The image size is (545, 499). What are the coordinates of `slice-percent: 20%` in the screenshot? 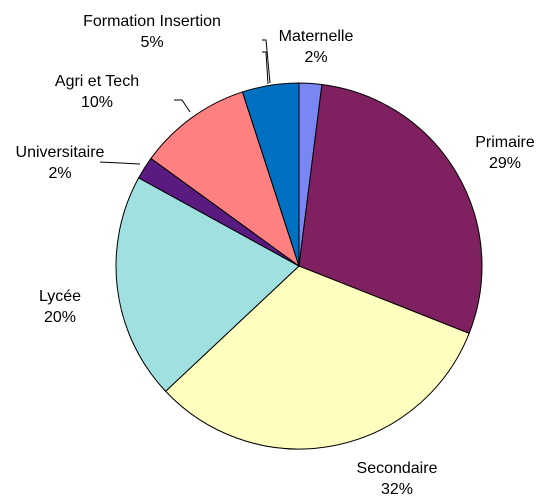 It's located at (60, 317).